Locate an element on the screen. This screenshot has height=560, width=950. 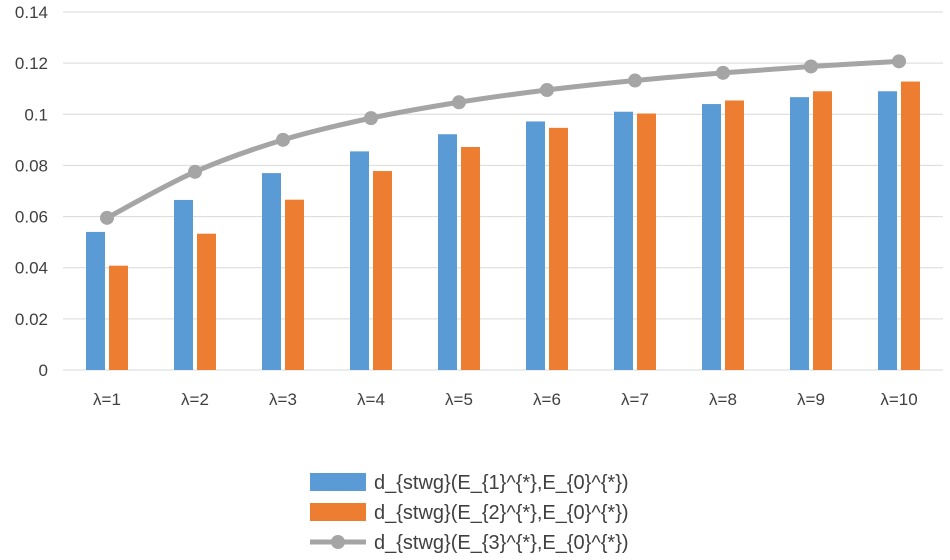
x-tick-label: λ=3 is located at coordinates (283, 399).